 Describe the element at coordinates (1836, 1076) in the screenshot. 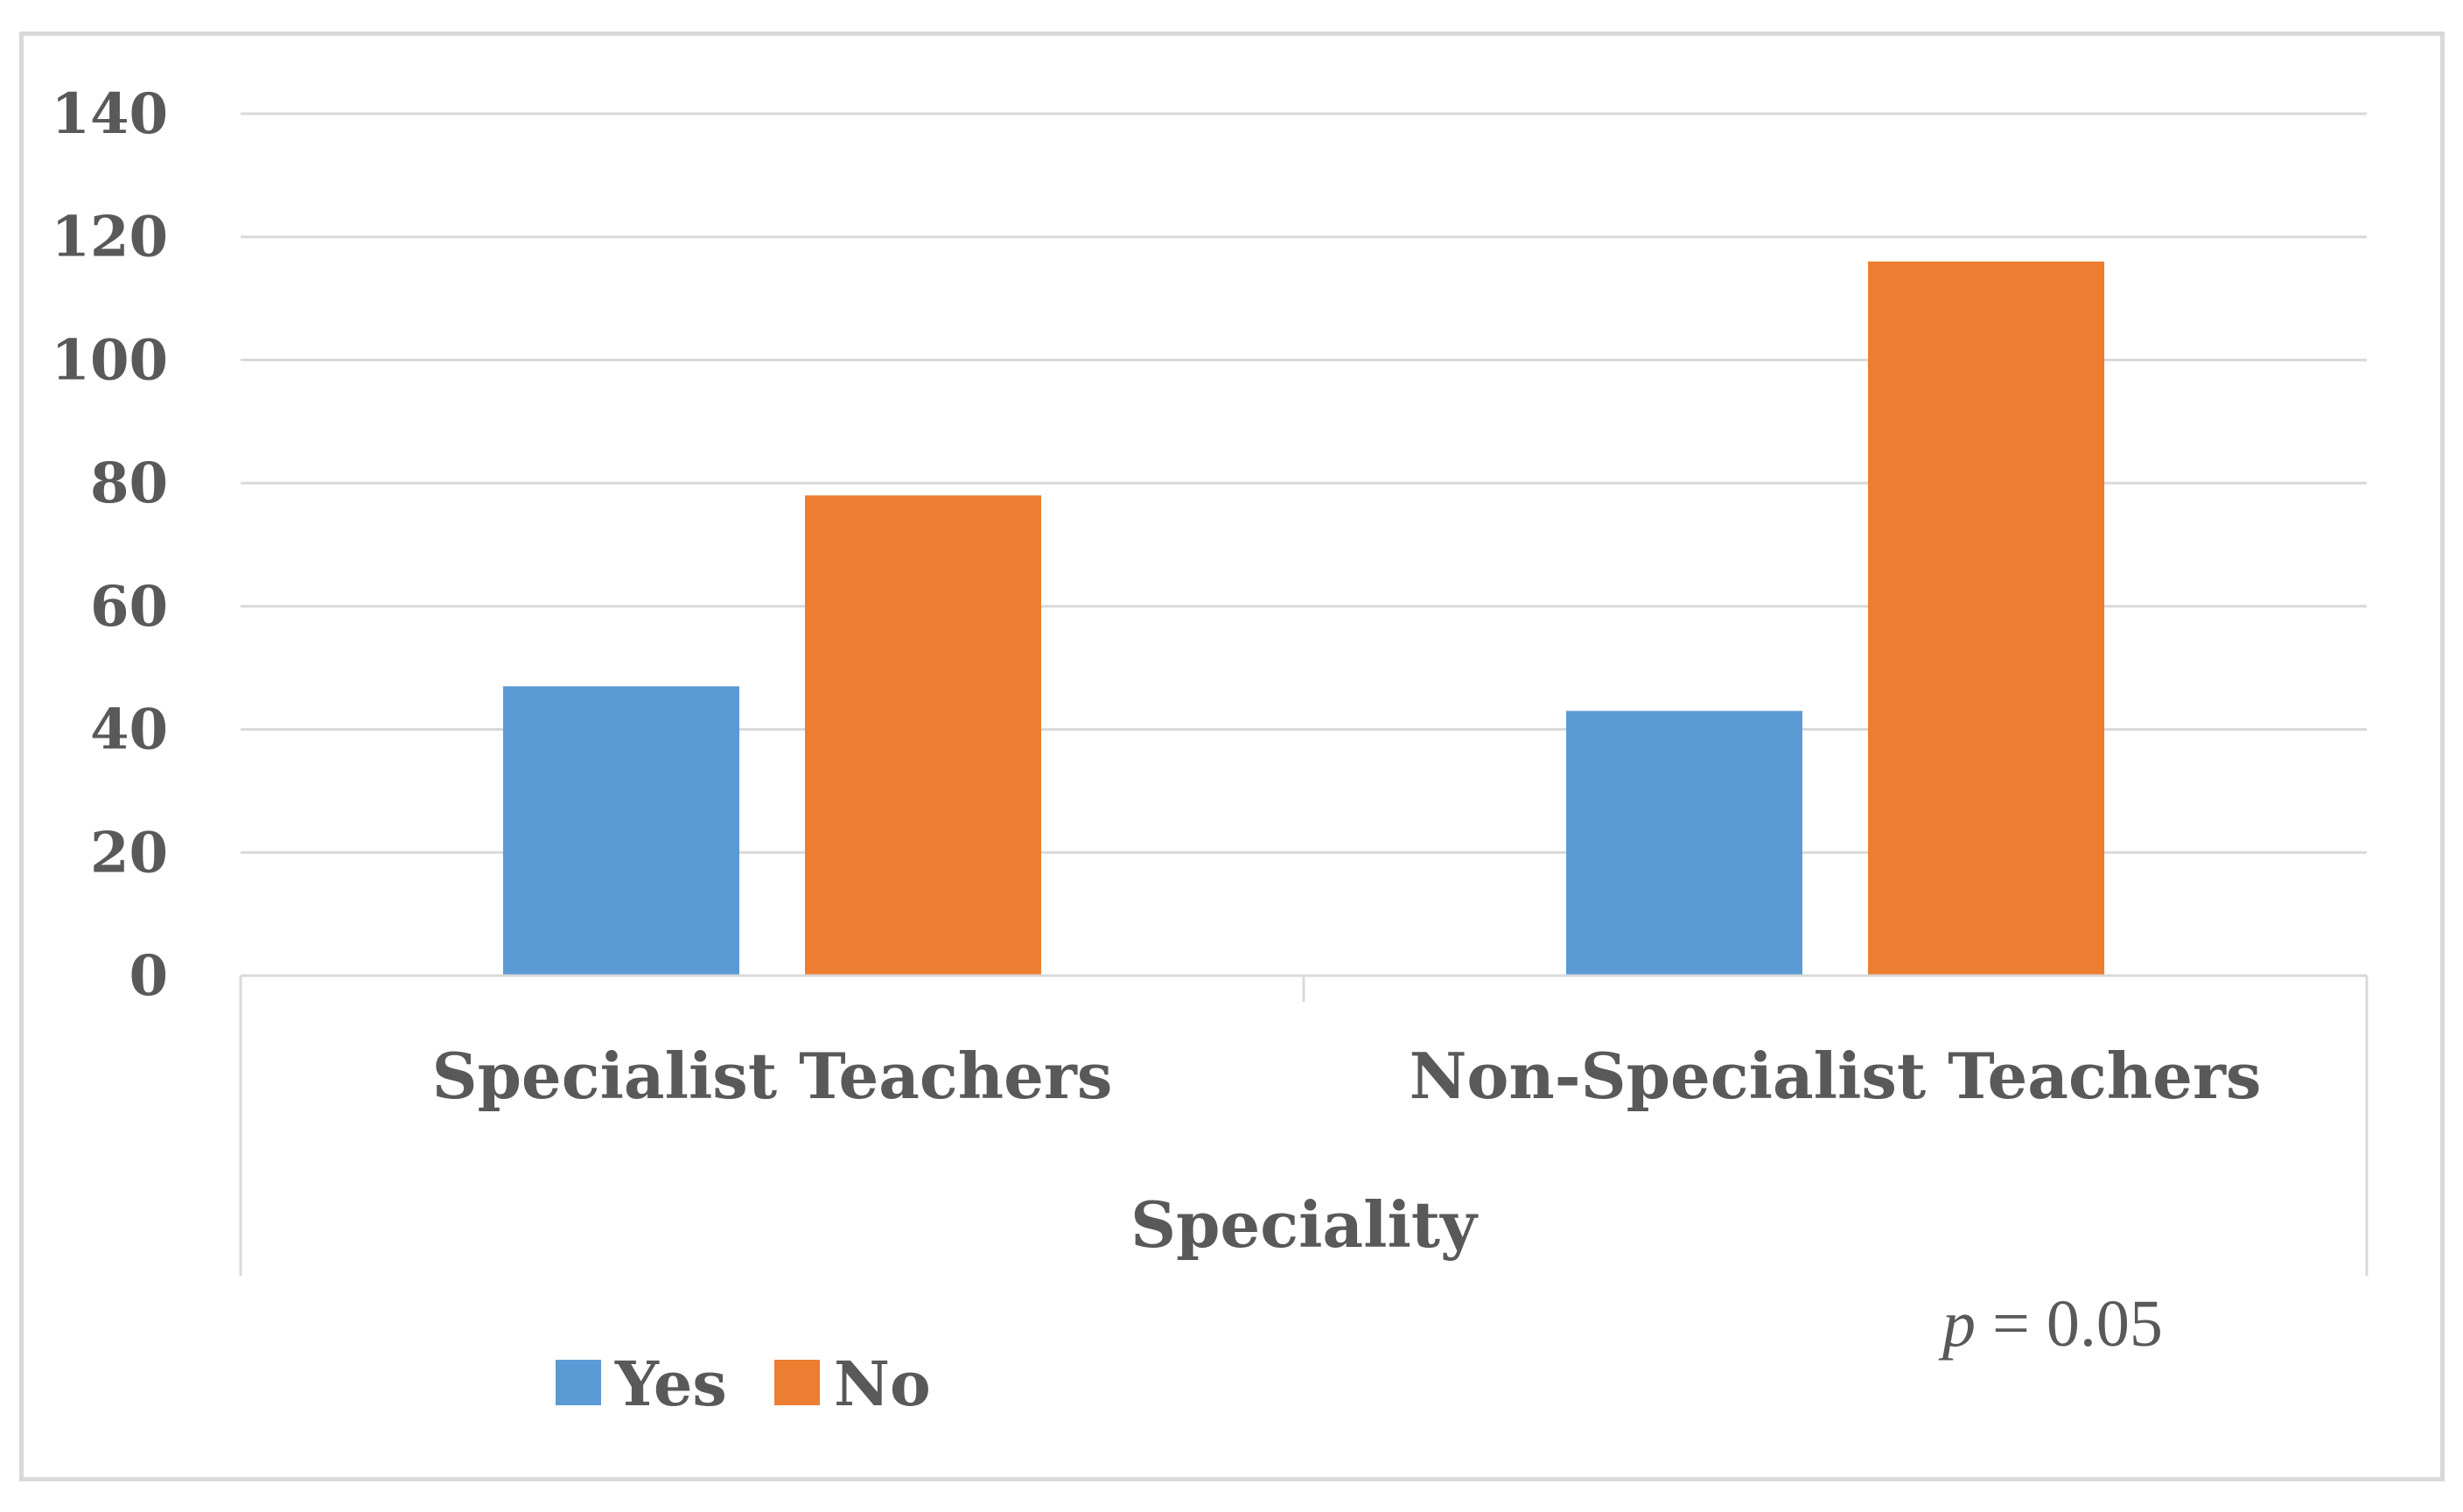

I see `category-label: Non-Specialist Teachers` at that location.